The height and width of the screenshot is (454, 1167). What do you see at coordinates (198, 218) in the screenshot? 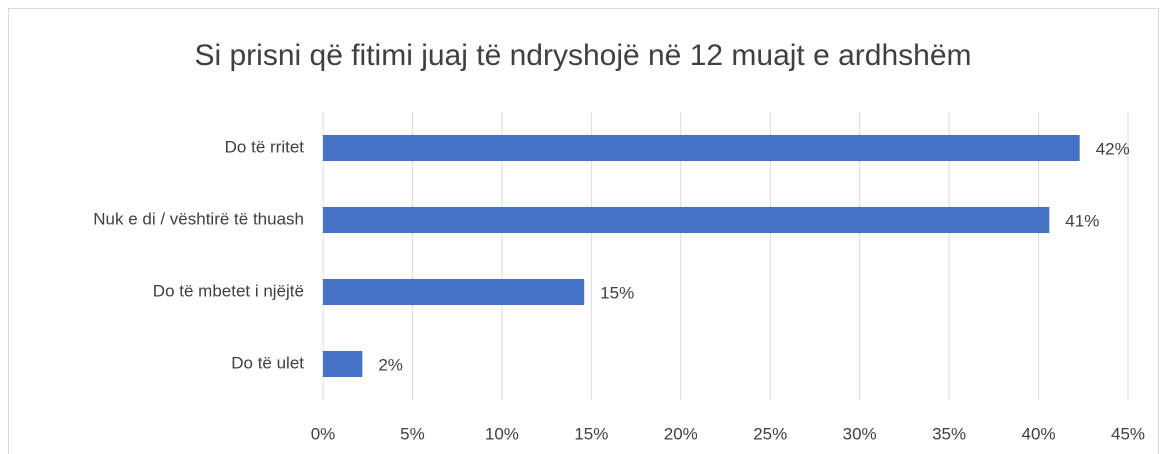
I see `y-tick-label: Nuk e di / vështirë të thuash` at bounding box center [198, 218].